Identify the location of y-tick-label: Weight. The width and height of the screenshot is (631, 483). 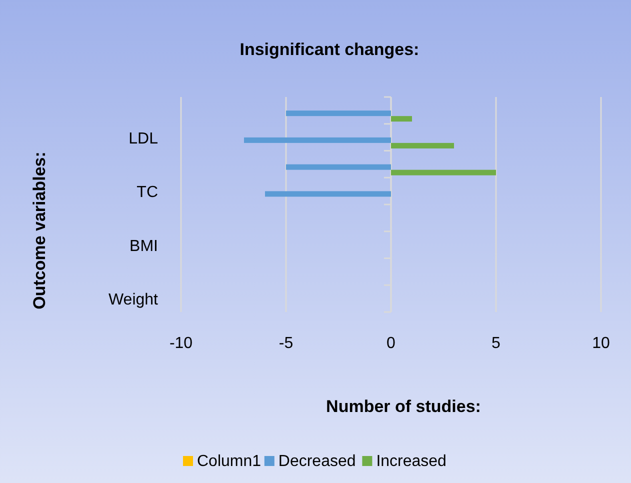
(133, 300).